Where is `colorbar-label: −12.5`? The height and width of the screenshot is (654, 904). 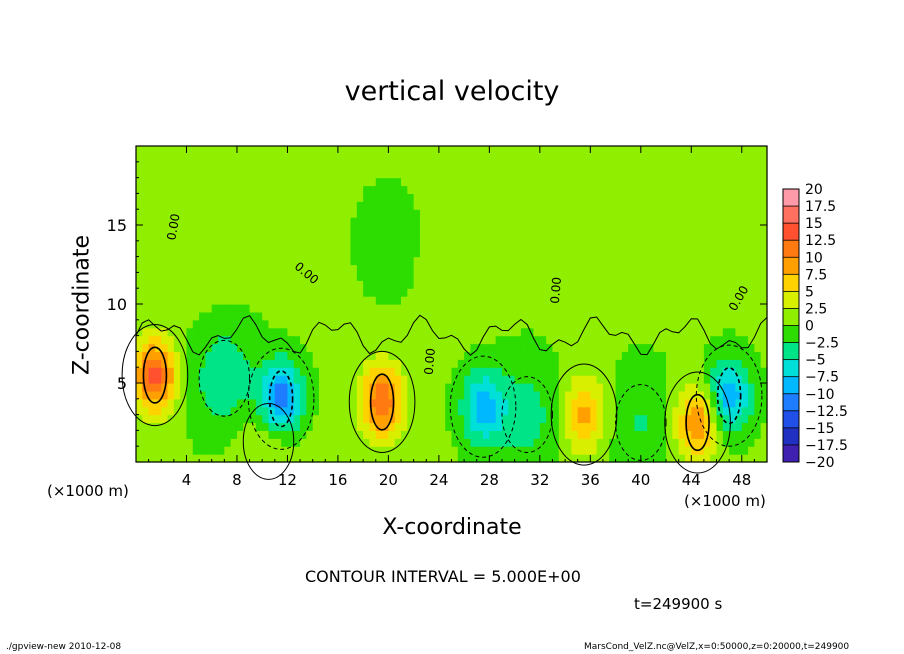
colorbar-label: −12.5 is located at coordinates (826, 412).